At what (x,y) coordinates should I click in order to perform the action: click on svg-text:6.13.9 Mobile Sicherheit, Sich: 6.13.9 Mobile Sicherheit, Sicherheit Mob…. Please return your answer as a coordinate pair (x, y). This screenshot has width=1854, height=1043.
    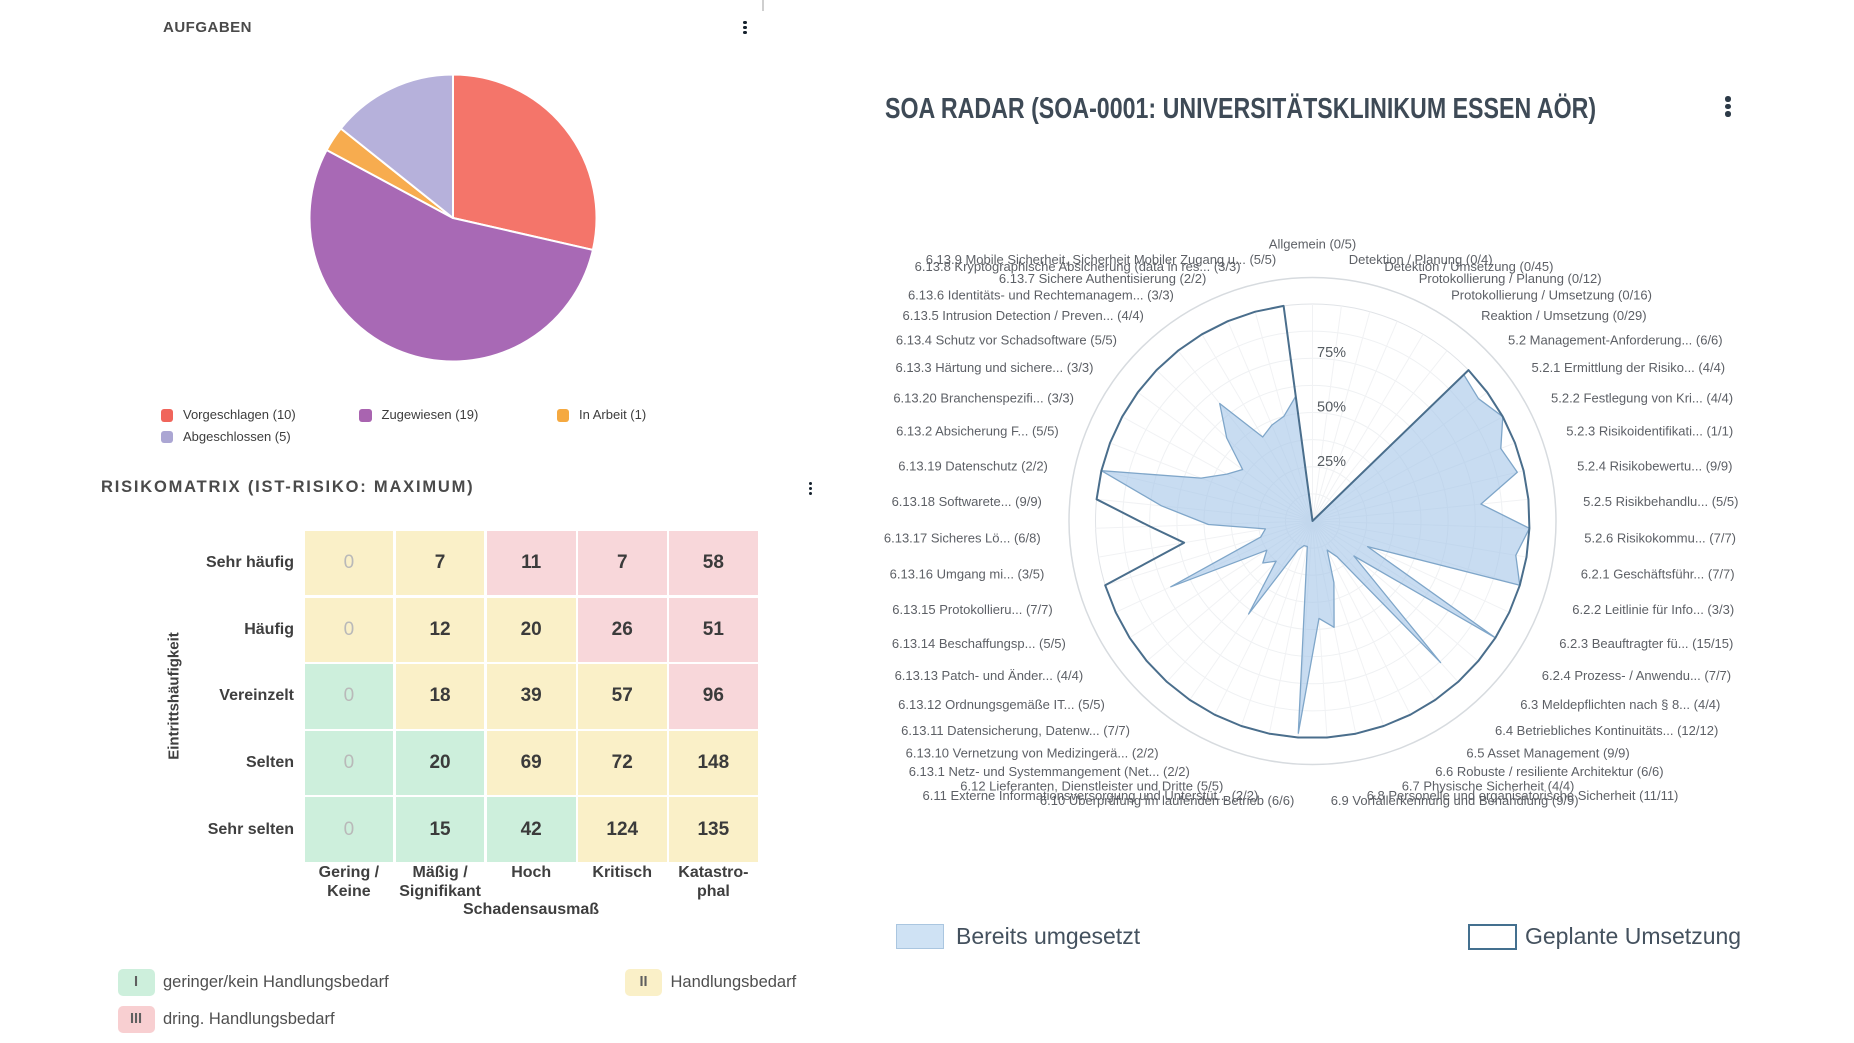
    Looking at the image, I should click on (1101, 259).